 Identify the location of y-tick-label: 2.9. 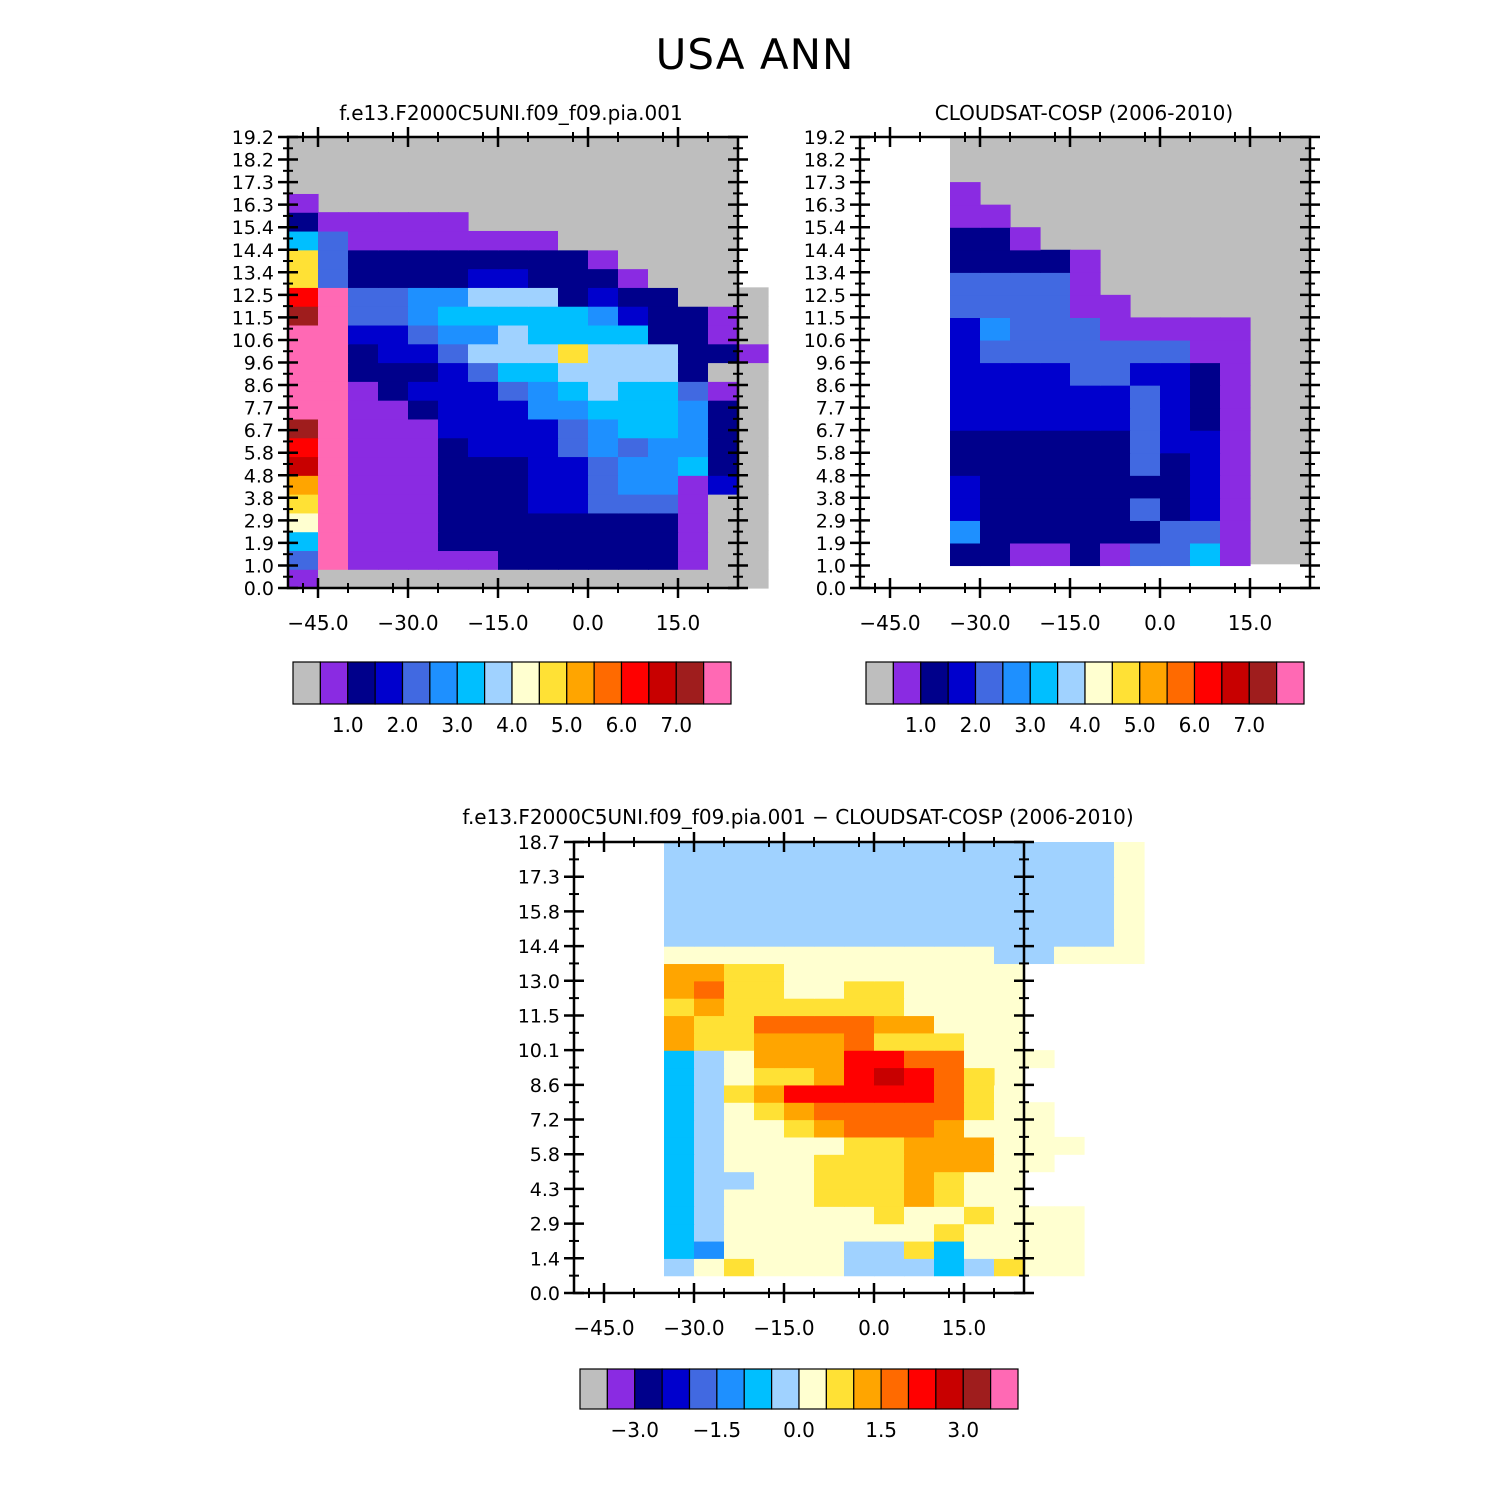
(545, 1225).